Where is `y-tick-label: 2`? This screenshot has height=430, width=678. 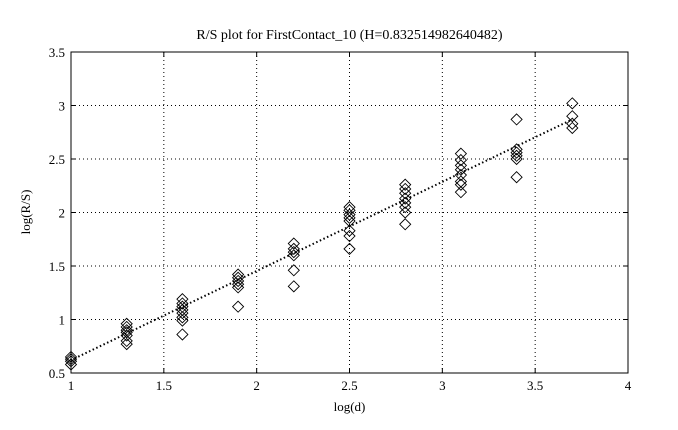 y-tick-label: 2 is located at coordinates (62, 213).